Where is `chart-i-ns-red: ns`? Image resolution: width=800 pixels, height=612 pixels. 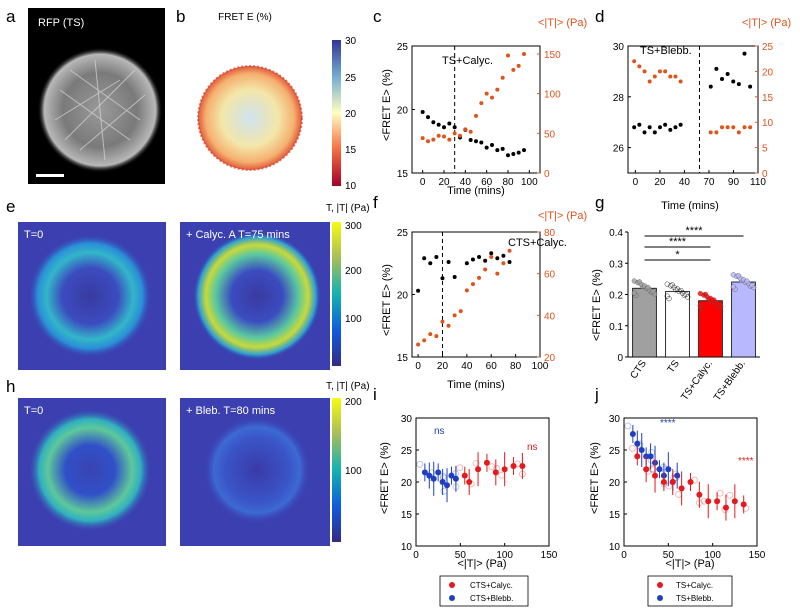 chart-i-ns-red: ns is located at coordinates (532, 447).